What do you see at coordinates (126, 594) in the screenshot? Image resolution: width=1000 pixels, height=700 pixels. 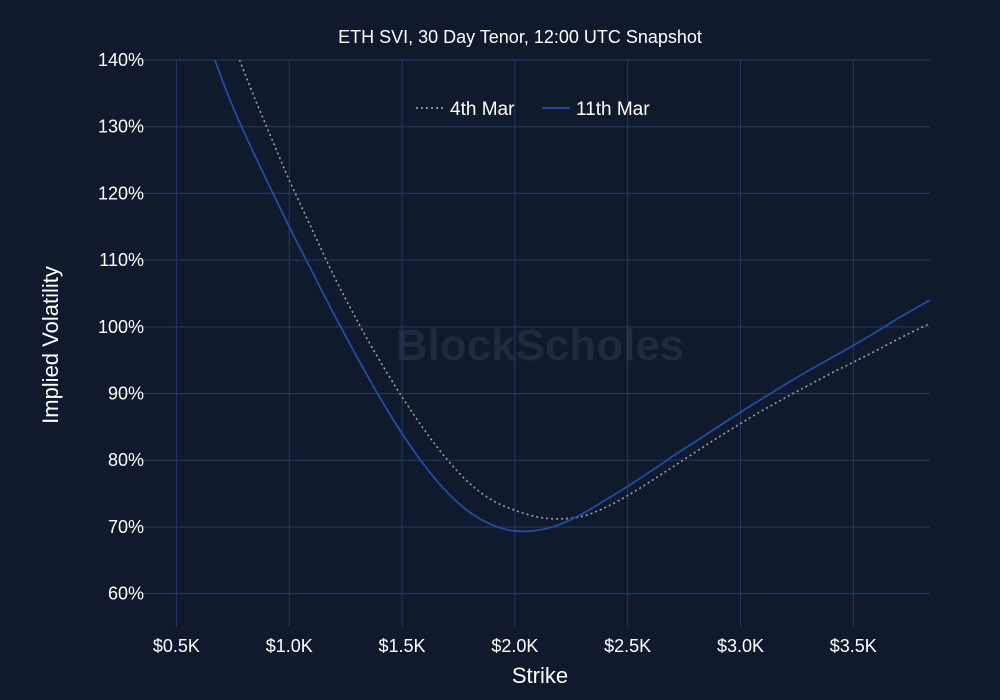 I see `y-tick-label: 60%` at bounding box center [126, 594].